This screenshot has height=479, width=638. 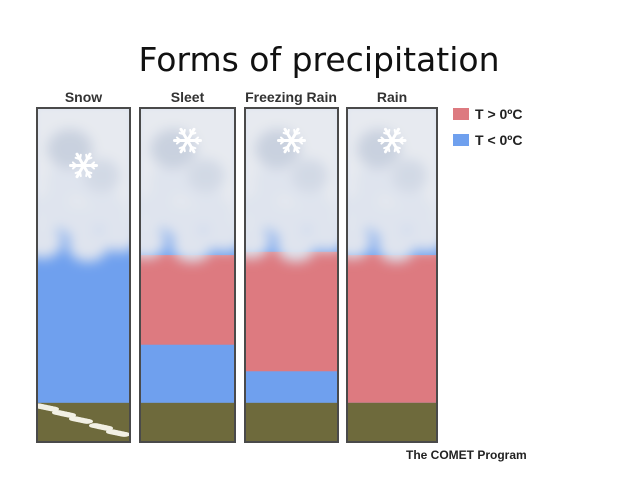 I want to click on column-sleet, so click(x=187, y=275).